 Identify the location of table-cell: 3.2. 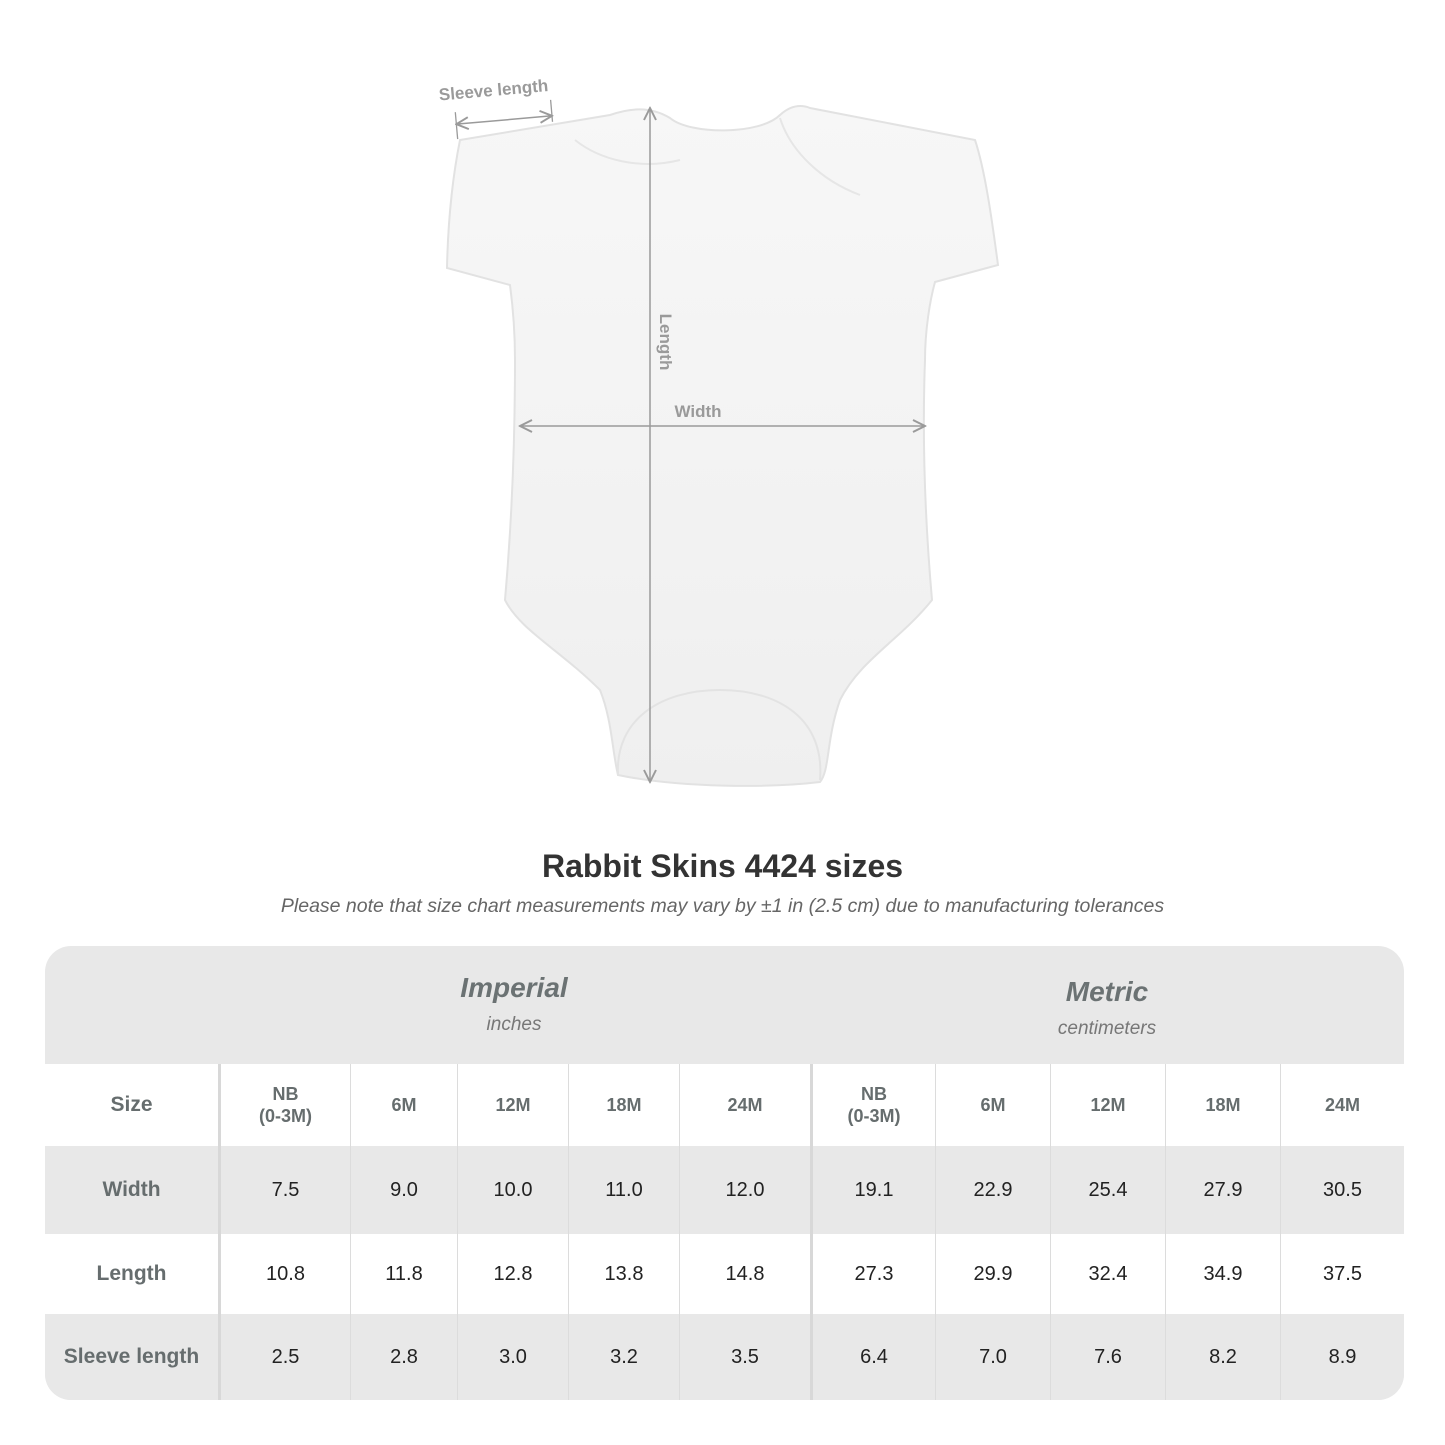
(623, 1357).